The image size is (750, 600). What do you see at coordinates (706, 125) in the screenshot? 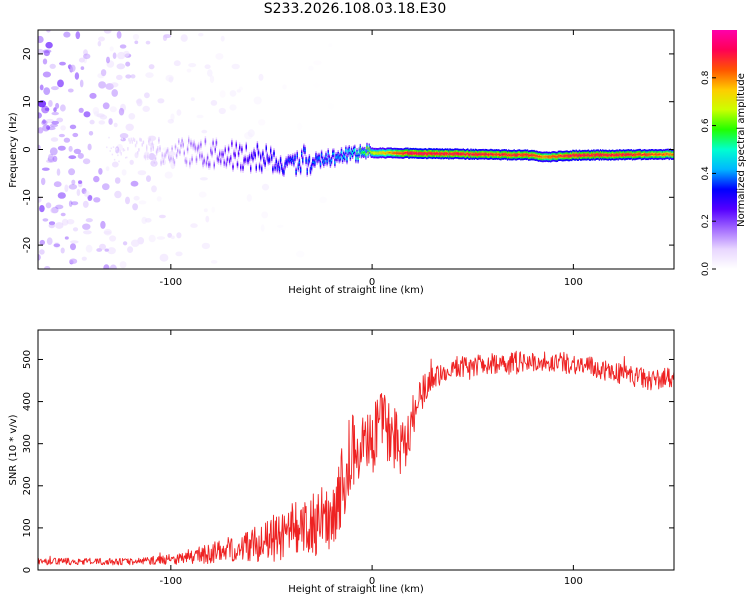
I see `colorbar-tick-label: 0.6` at bounding box center [706, 125].